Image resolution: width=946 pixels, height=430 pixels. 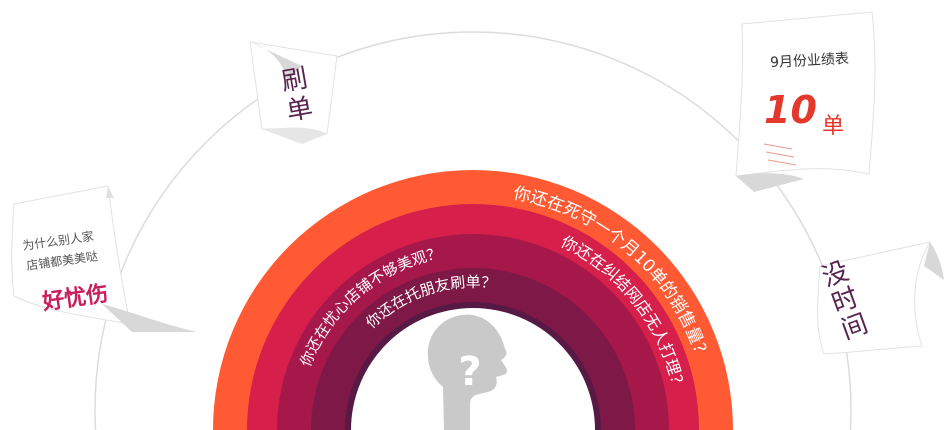 I want to click on card-envy: 为什么别人家 店铺都美美哒 好忧伤, so click(x=102, y=259).